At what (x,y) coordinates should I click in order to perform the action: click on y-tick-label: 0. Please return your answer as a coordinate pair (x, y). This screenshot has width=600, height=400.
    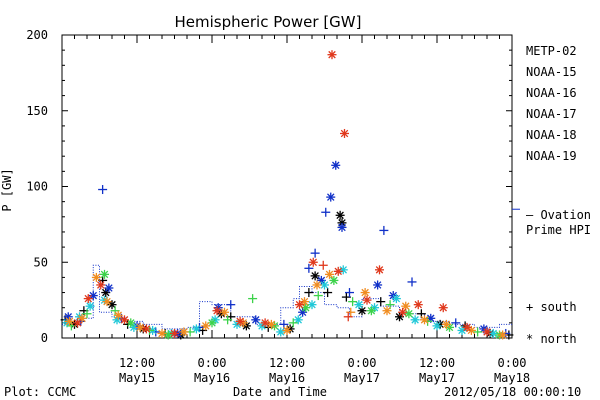
    Looking at the image, I should click on (44, 338).